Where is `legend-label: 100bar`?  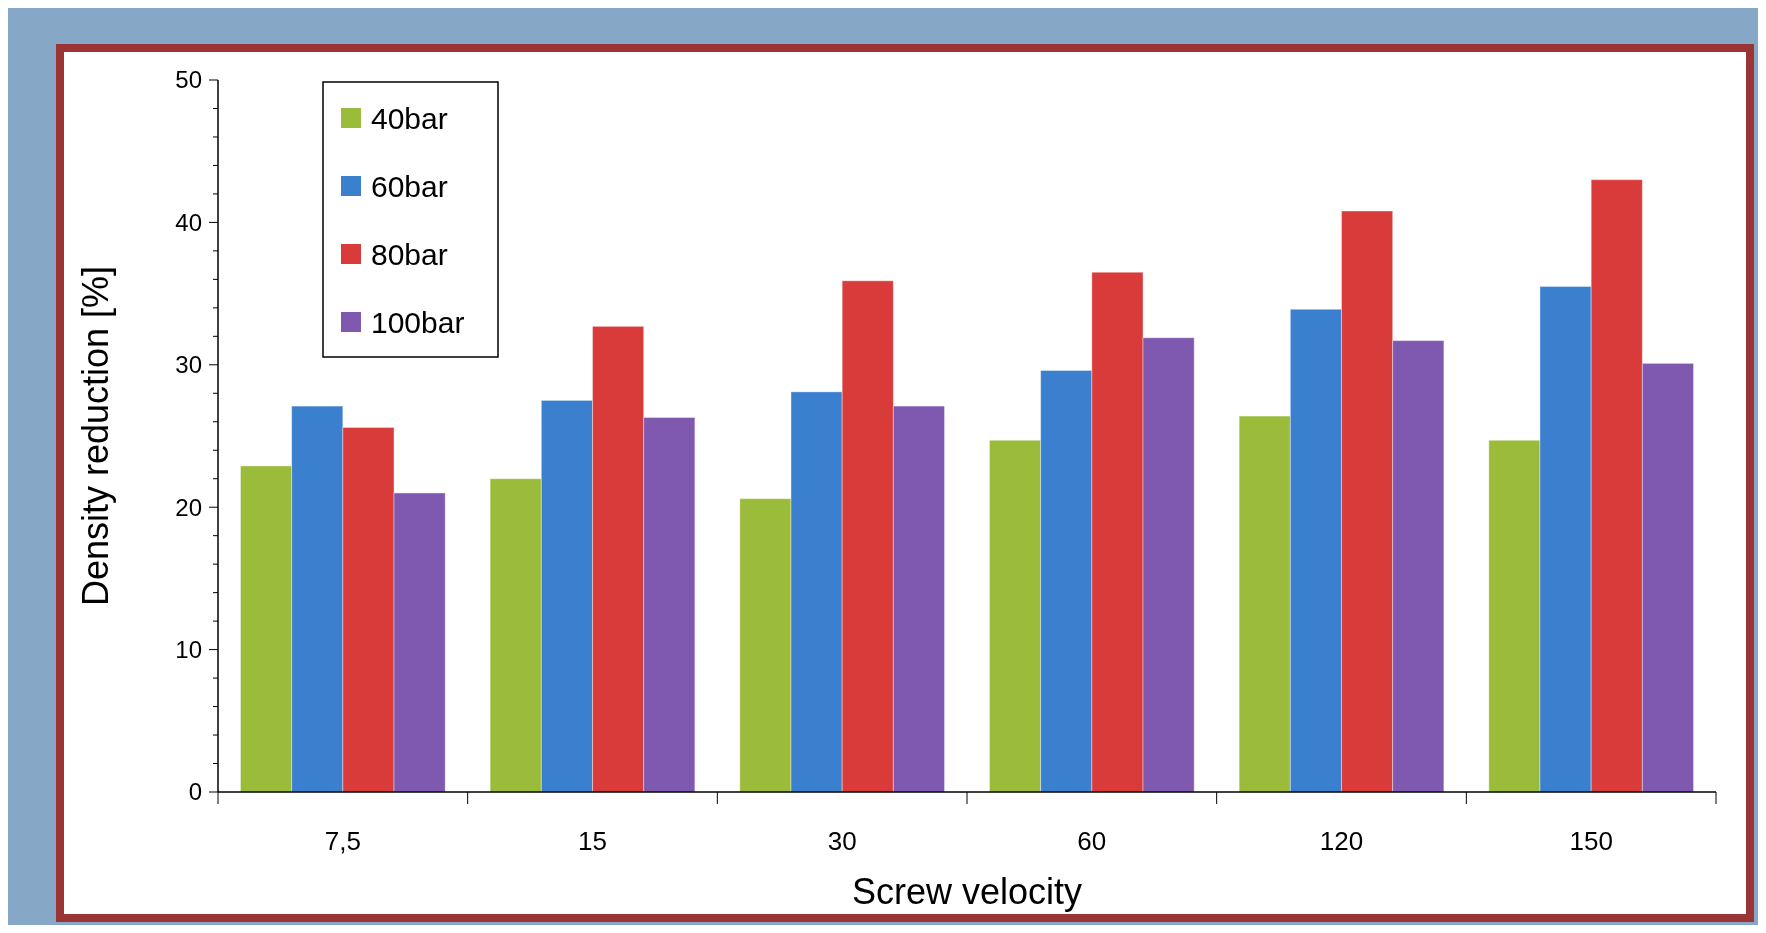 legend-label: 100bar is located at coordinates (418, 322).